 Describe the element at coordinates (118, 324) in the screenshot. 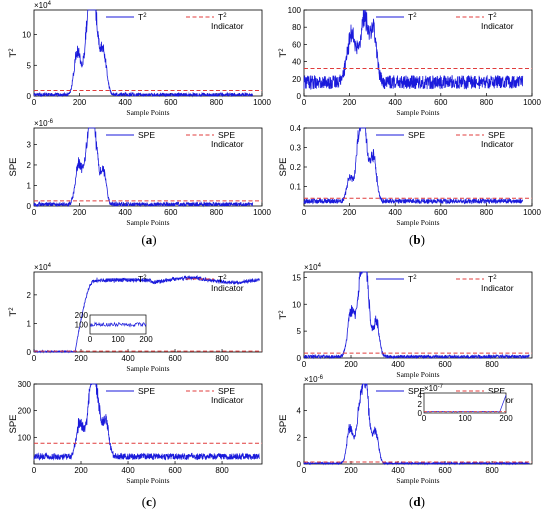

I see `inset-series-line` at that location.